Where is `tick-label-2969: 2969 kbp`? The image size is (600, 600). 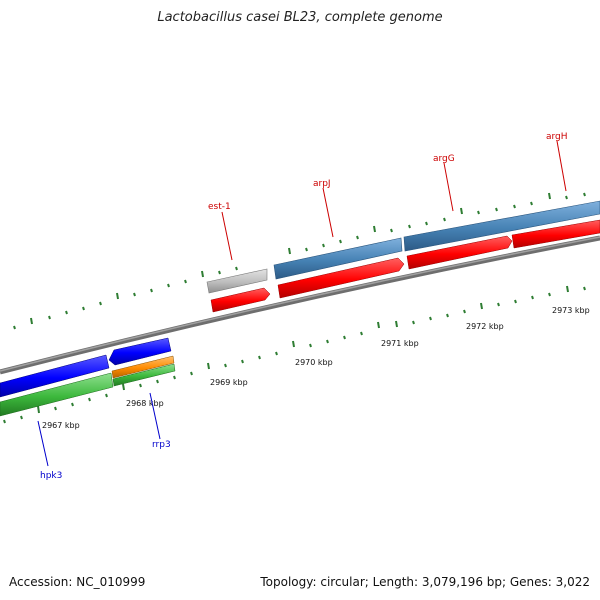
tick-label-2969: 2969 kbp is located at coordinates (229, 382).